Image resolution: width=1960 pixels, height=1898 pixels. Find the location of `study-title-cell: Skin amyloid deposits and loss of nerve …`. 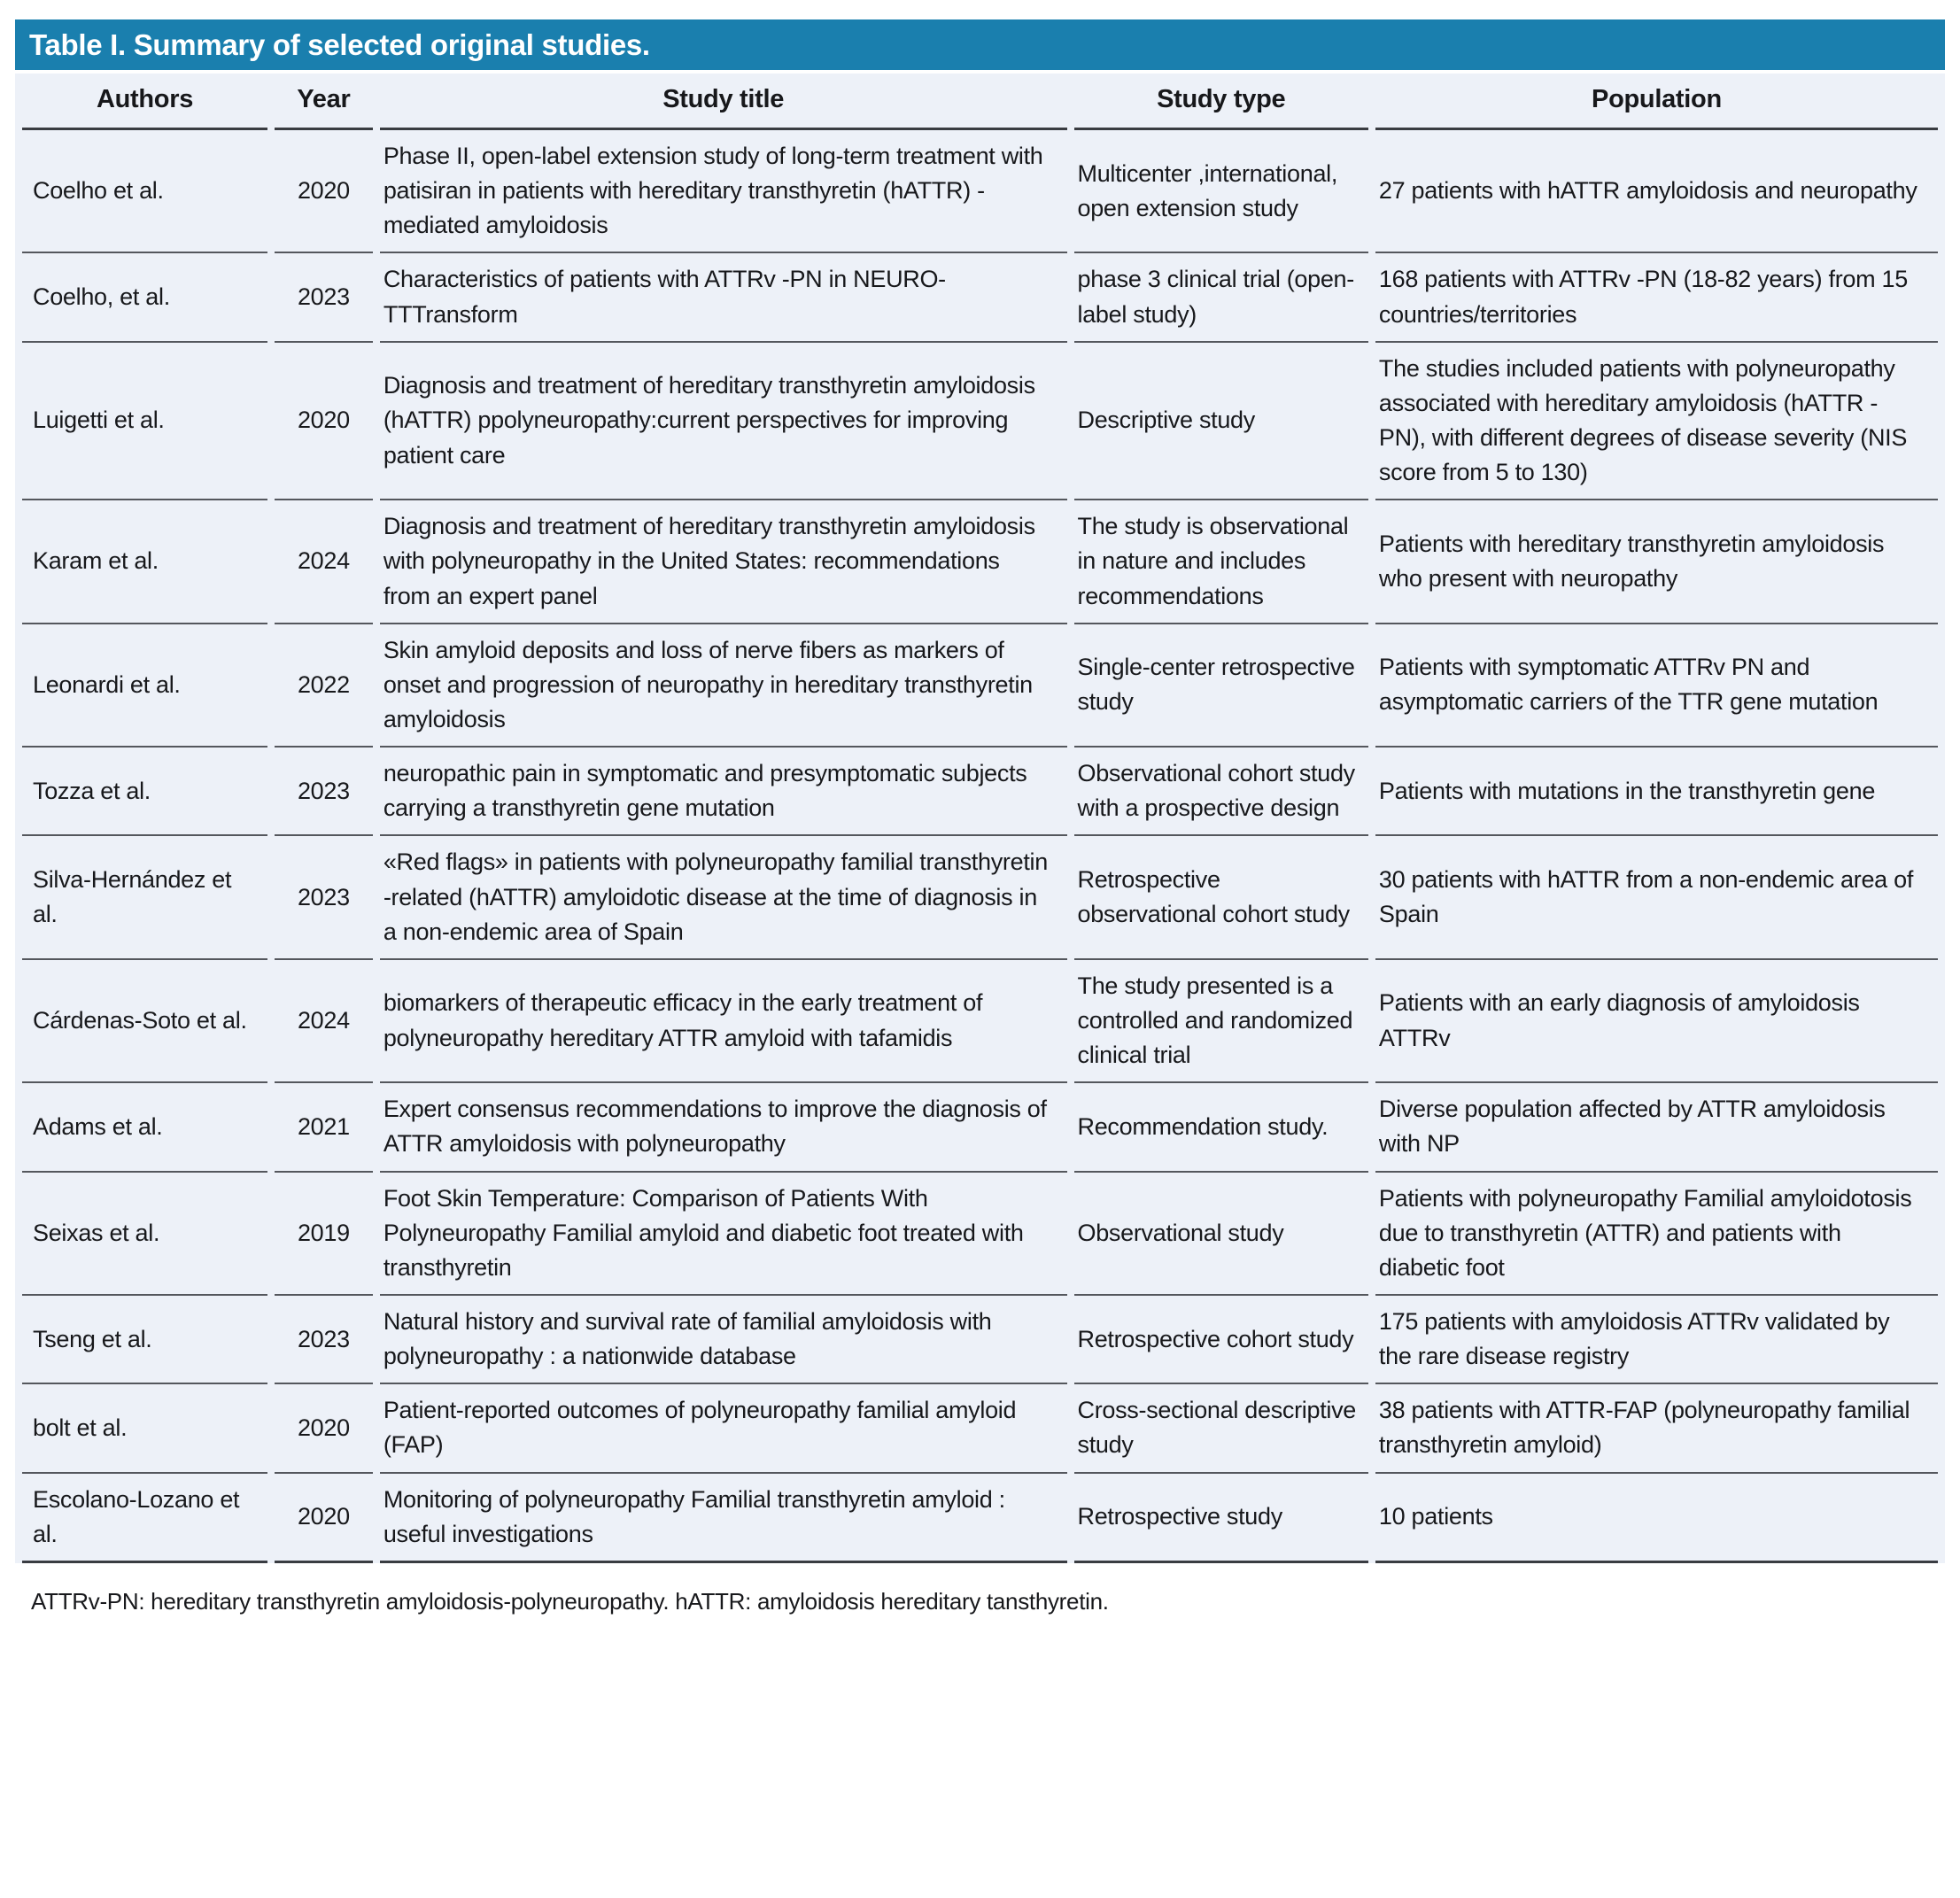

study-title-cell: Skin amyloid deposits and loss of nerve … is located at coordinates (723, 684).